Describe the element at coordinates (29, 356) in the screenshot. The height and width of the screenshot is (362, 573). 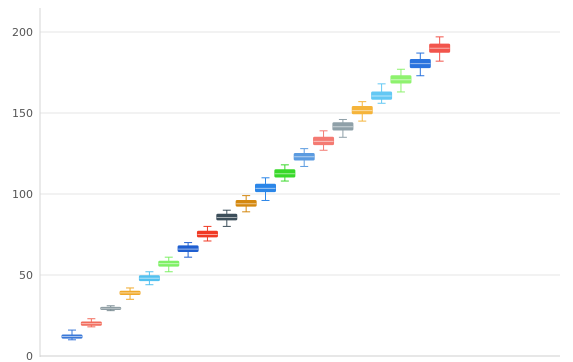
I see `y-tick-label: 0` at that location.